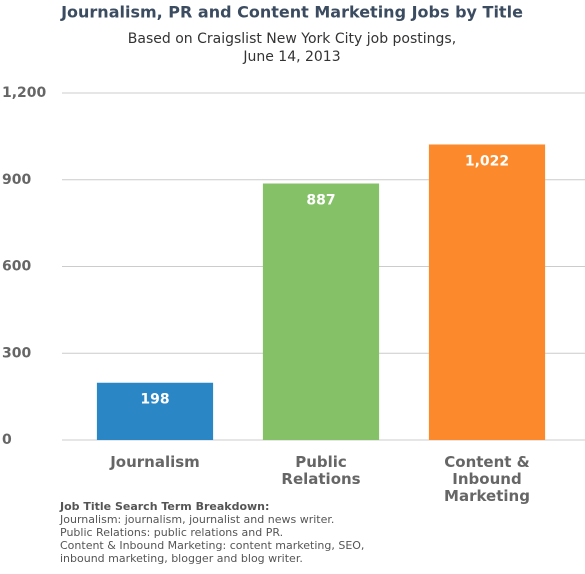 The width and height of the screenshot is (585, 574). What do you see at coordinates (291, 57) in the screenshot?
I see `chart-subtitle: June 14, 2013` at bounding box center [291, 57].